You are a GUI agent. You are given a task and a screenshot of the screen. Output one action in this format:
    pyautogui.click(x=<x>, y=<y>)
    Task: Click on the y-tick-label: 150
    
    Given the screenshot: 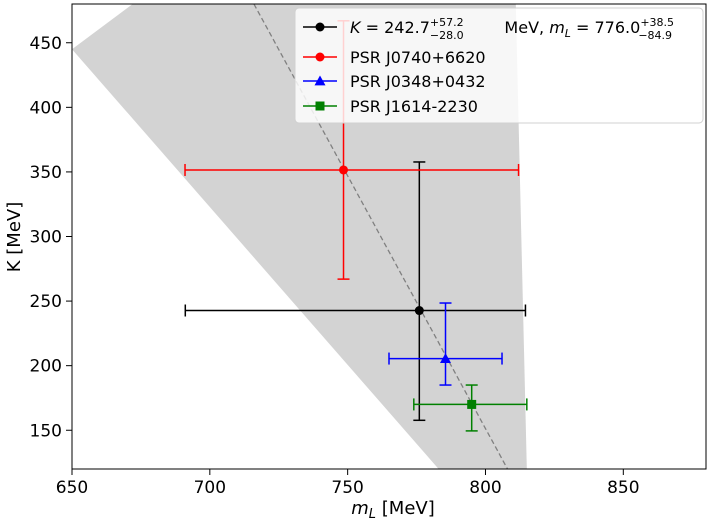 What is the action you would take?
    pyautogui.click(x=46, y=431)
    